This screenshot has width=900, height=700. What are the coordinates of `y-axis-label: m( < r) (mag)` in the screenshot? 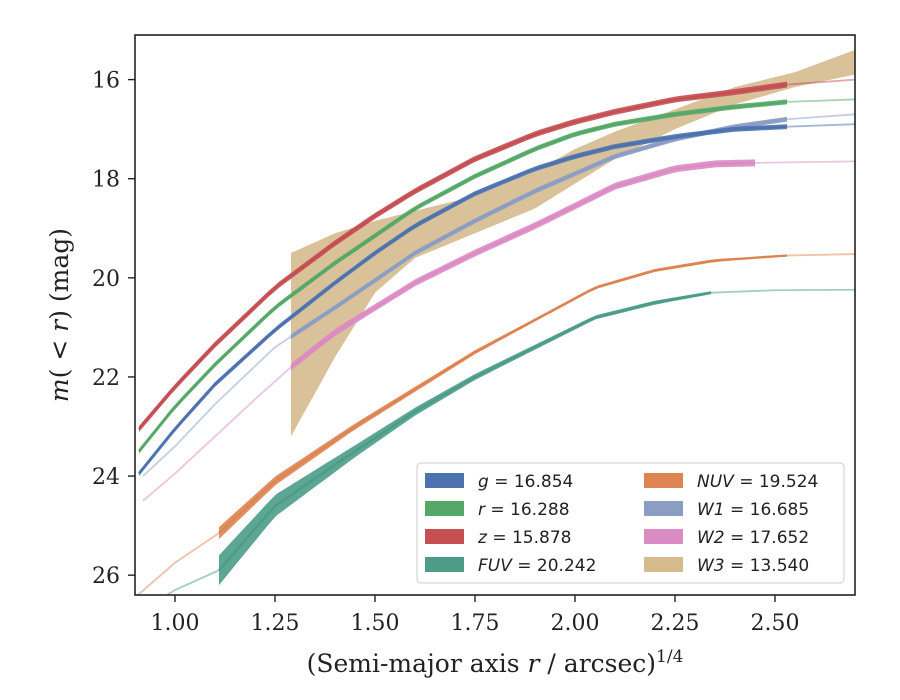 It's located at (59, 315).